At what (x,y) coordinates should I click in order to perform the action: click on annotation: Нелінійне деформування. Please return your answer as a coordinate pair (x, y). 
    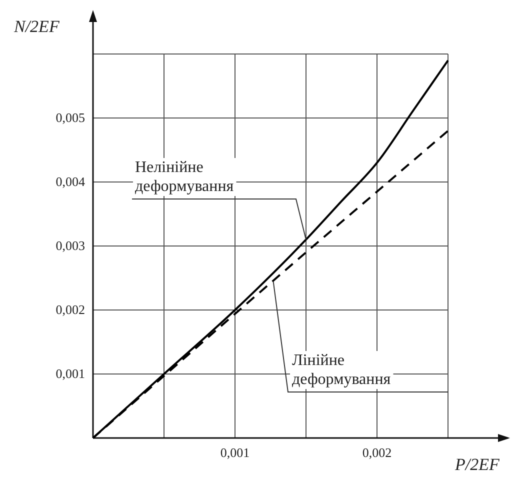
    Looking at the image, I should click on (184, 177).